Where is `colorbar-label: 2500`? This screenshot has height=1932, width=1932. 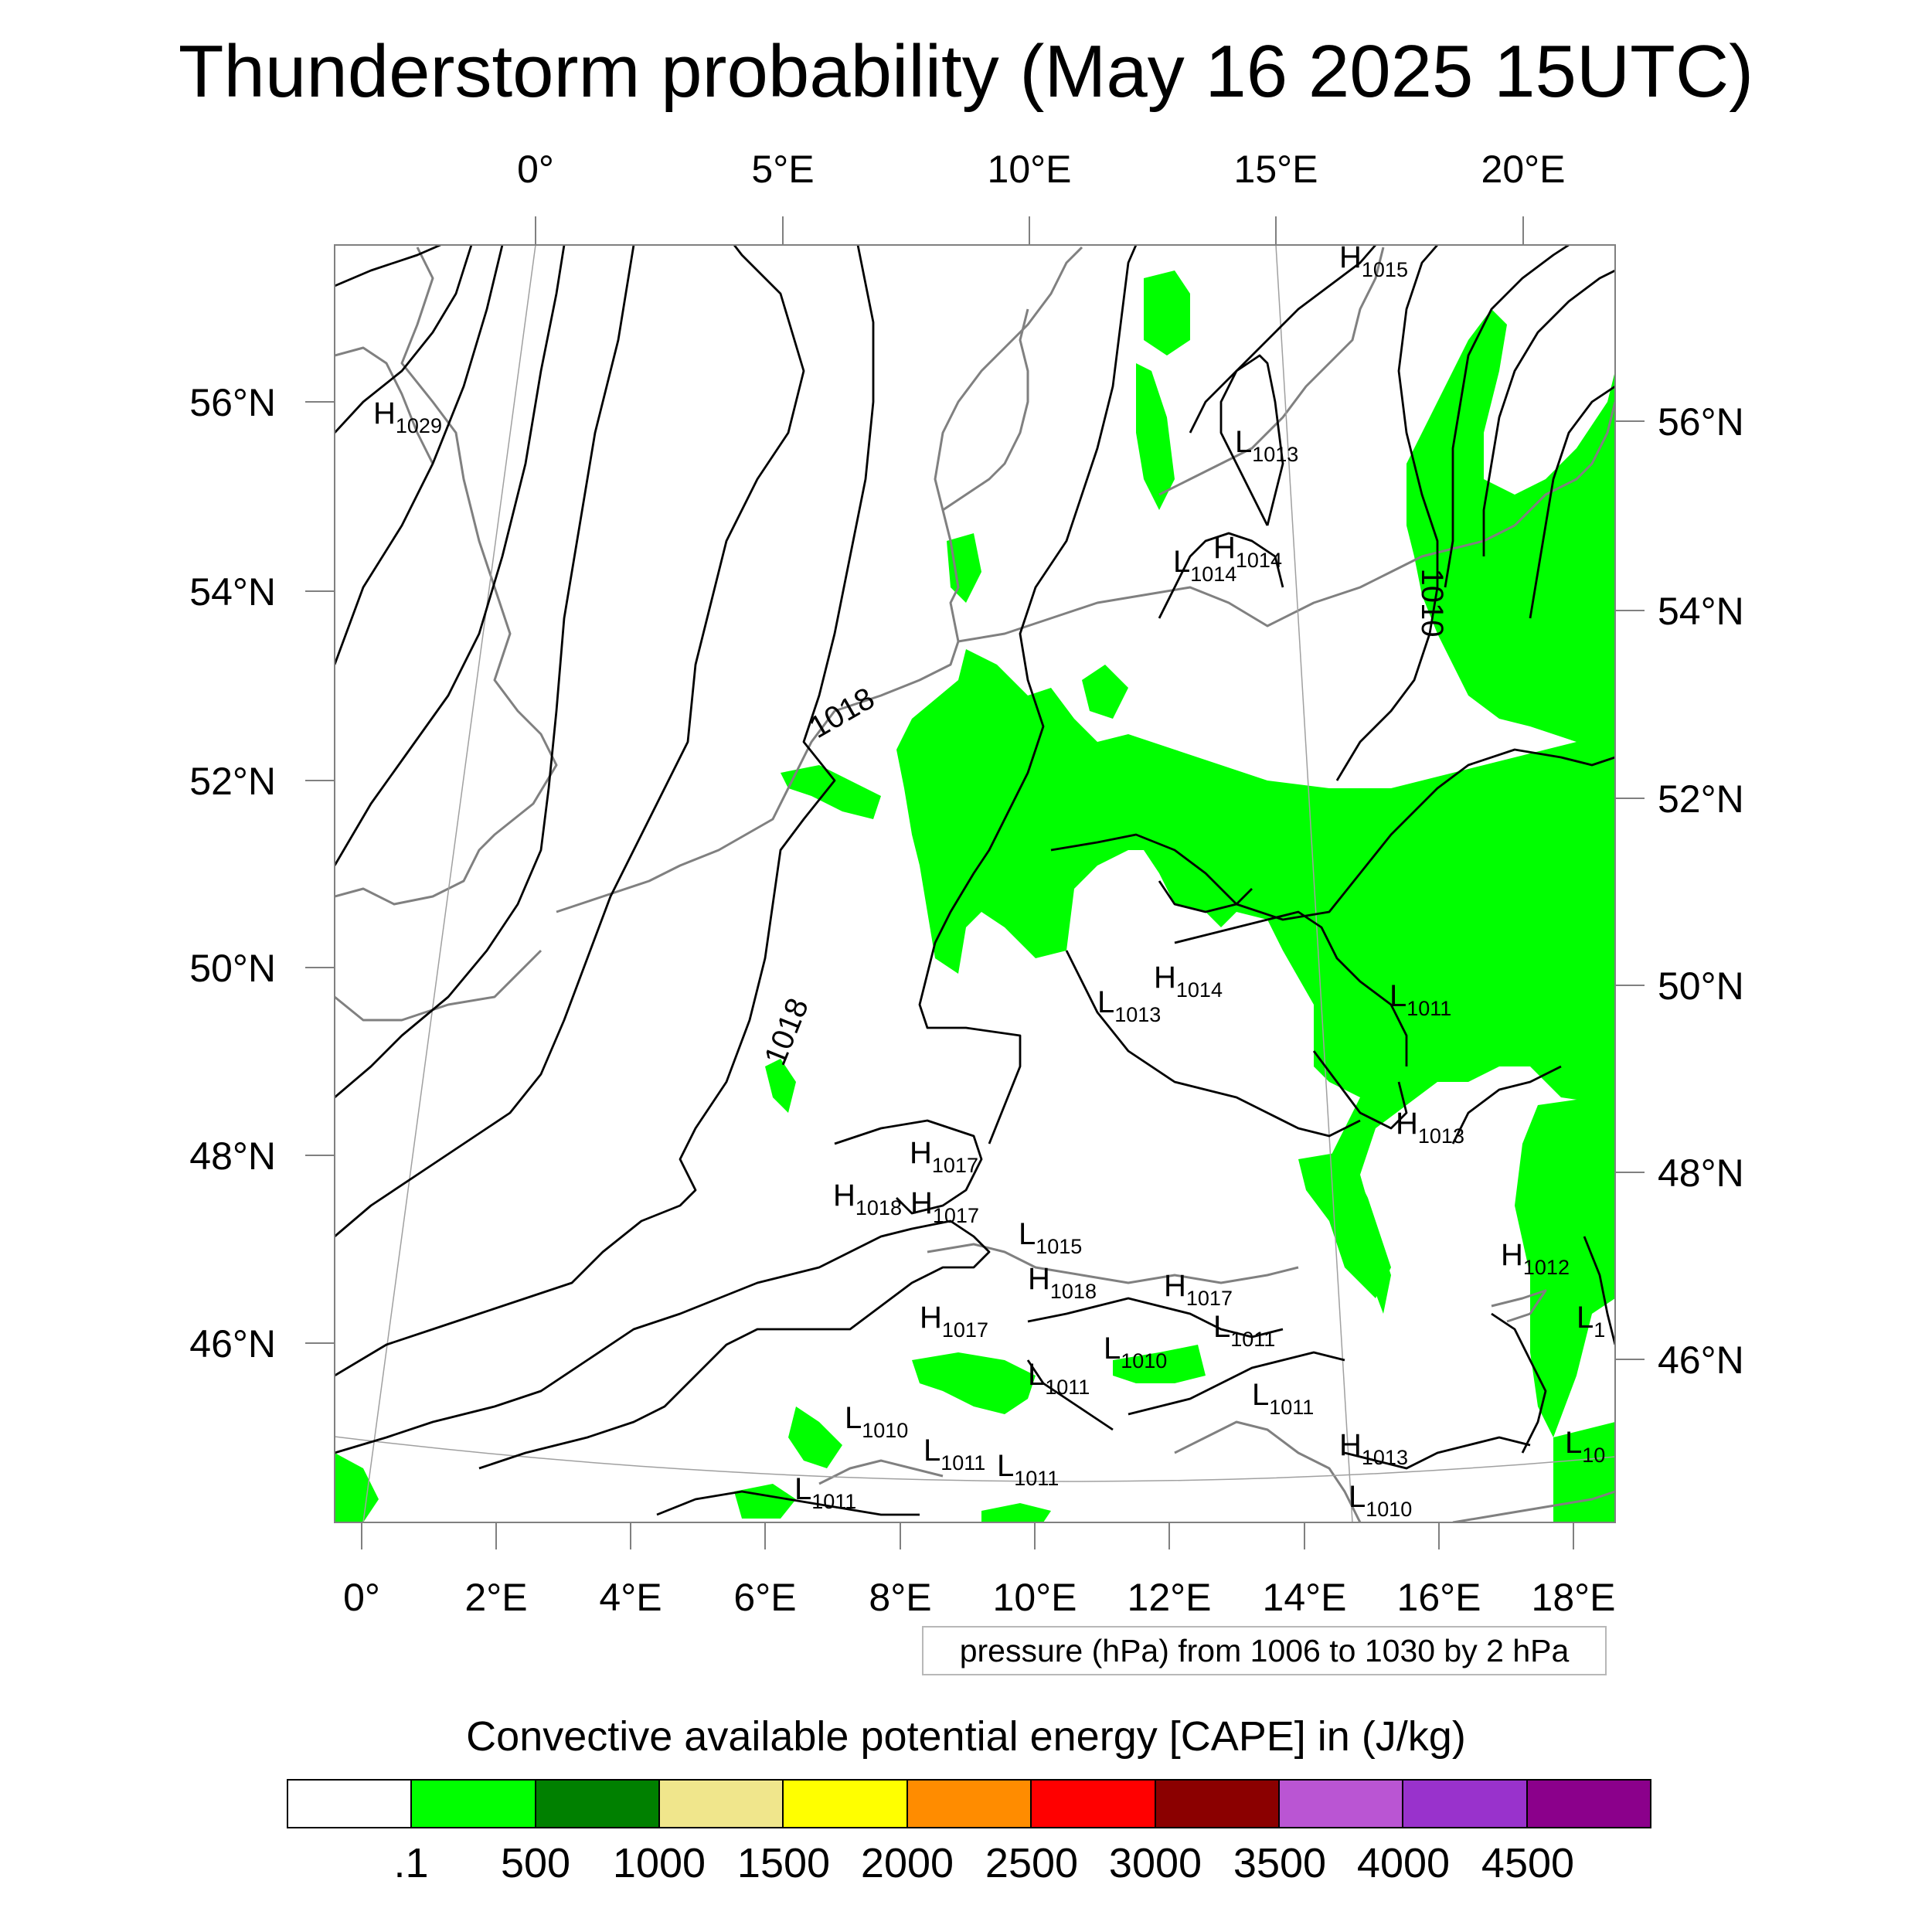
colorbar-label: 2500 is located at coordinates (1032, 1863).